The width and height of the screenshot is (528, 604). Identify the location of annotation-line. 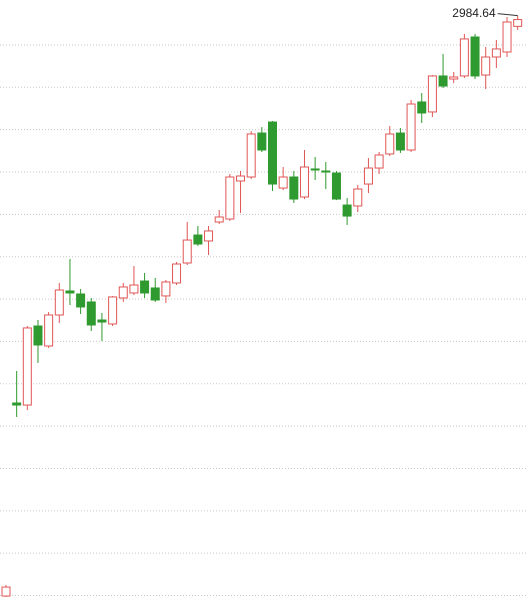
(507, 15).